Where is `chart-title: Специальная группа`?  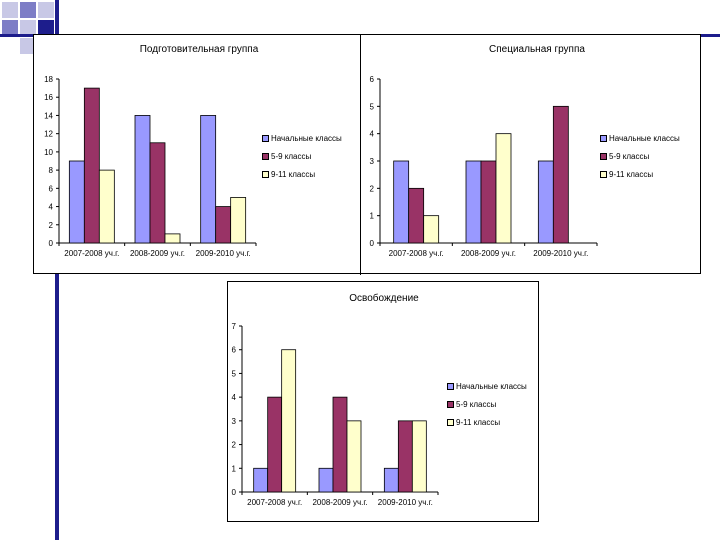 chart-title: Специальная группа is located at coordinates (537, 49).